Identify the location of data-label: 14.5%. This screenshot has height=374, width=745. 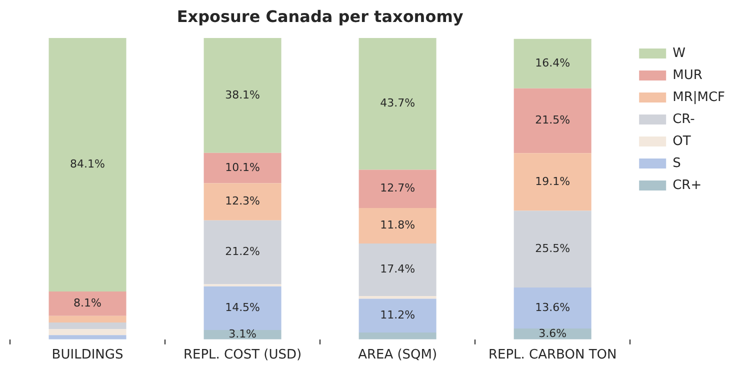
(242, 307).